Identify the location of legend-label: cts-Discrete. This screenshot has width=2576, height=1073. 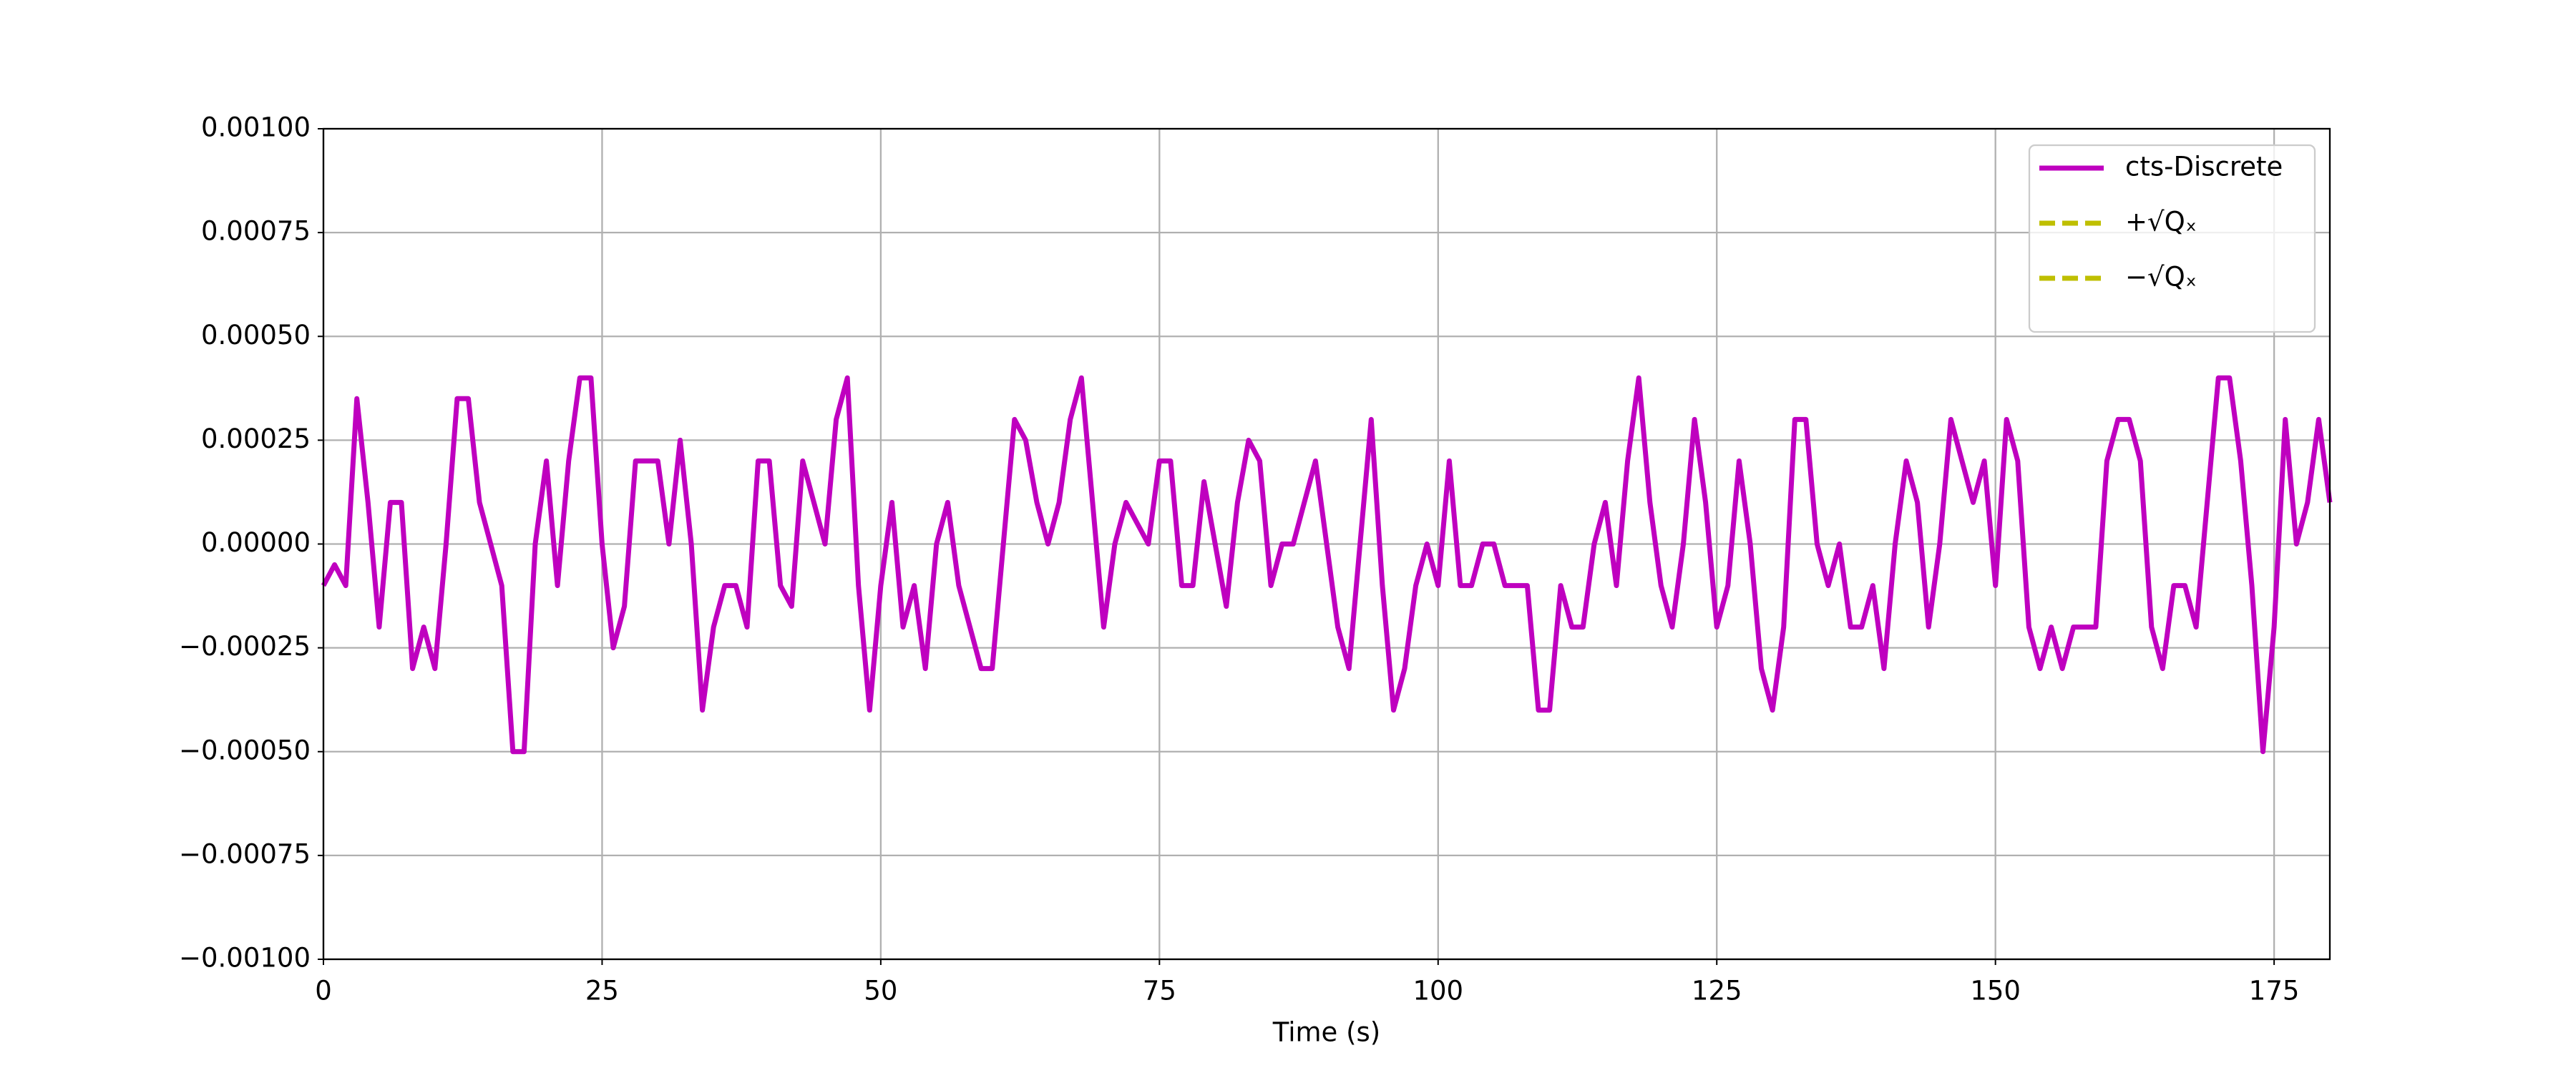
(2204, 167).